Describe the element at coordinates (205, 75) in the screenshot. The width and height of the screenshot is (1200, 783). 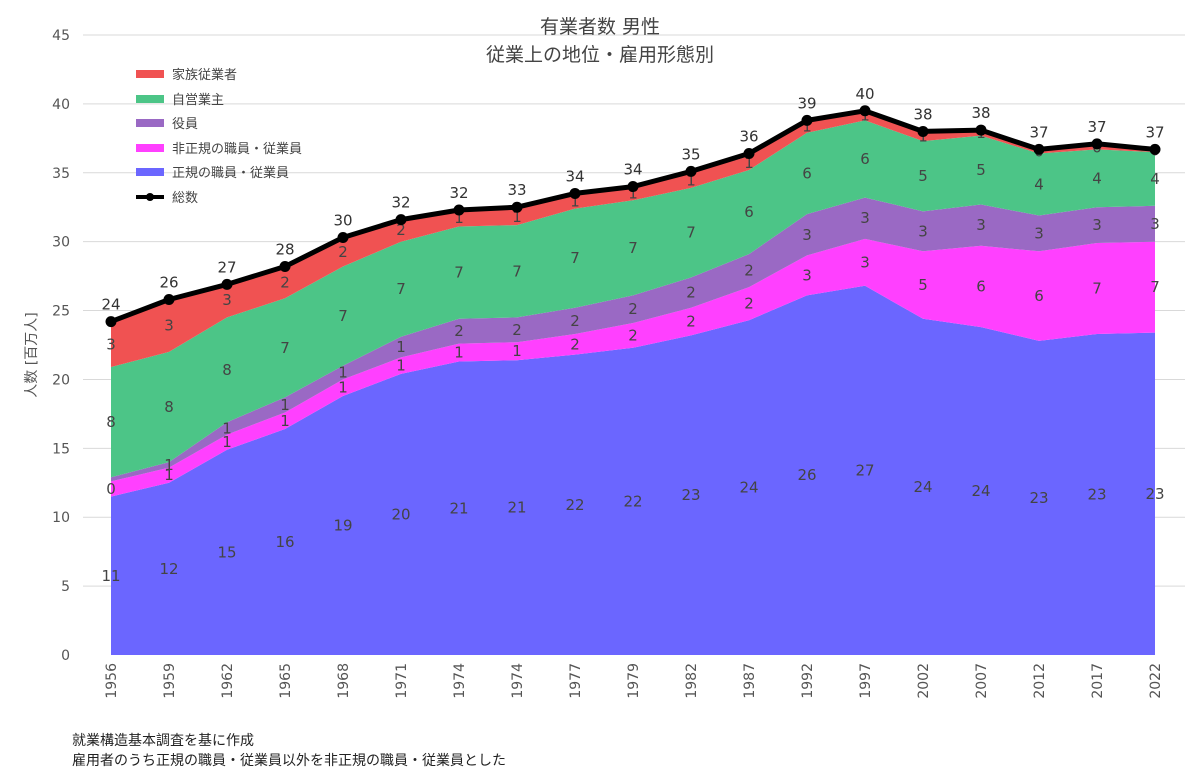
I see `legend-label-family: 家族従業者` at that location.